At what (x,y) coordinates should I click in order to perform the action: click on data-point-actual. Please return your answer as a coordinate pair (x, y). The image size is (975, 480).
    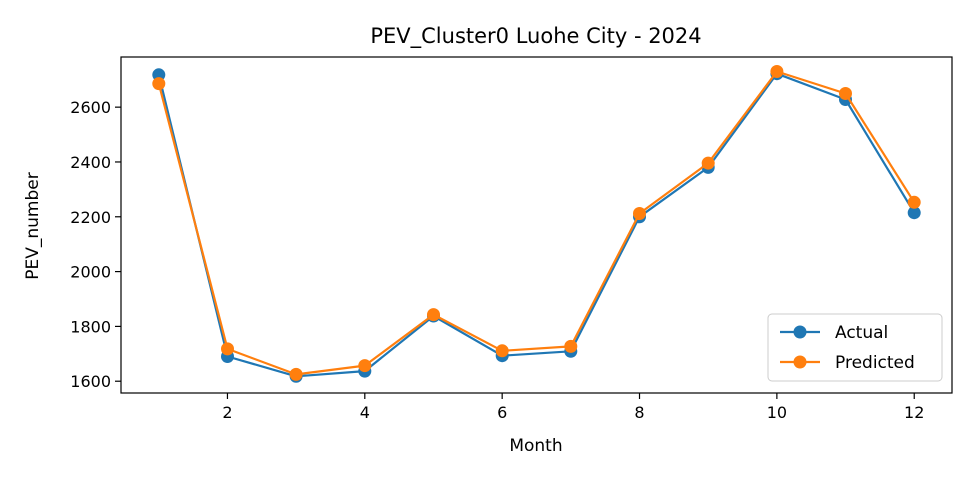
    Looking at the image, I should click on (914, 213).